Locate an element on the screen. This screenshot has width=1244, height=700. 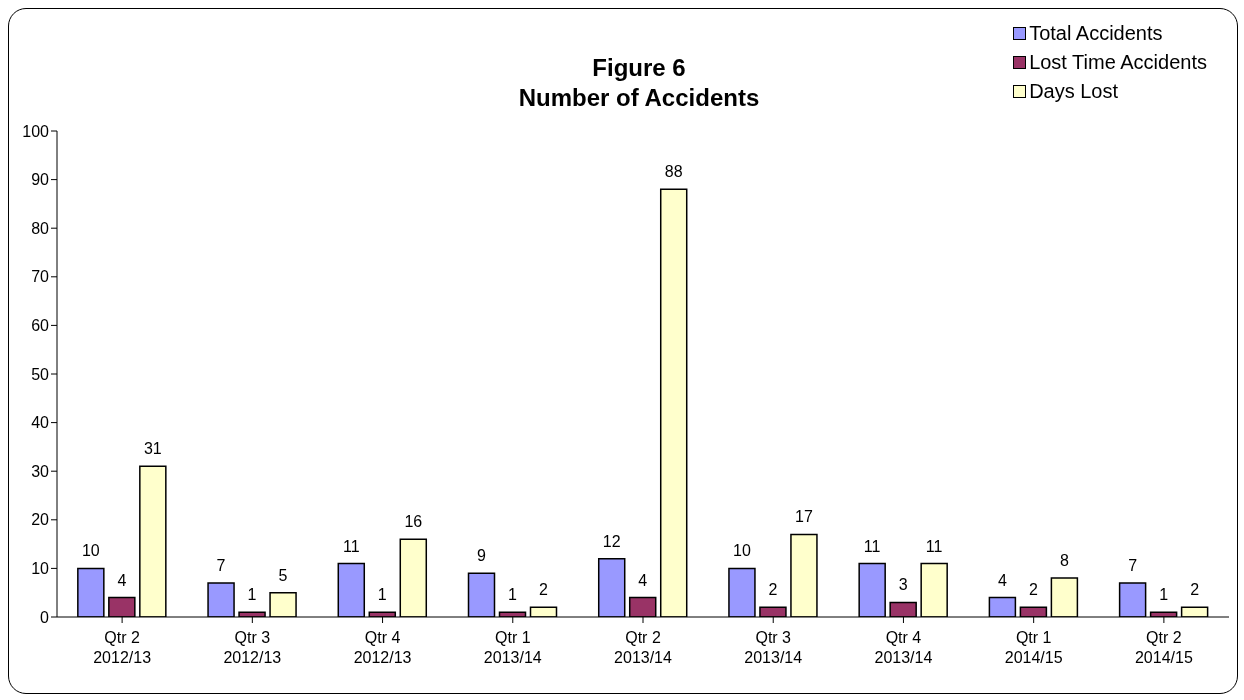
x-tick-label: Qtr 2 2013/14 is located at coordinates (643, 647).